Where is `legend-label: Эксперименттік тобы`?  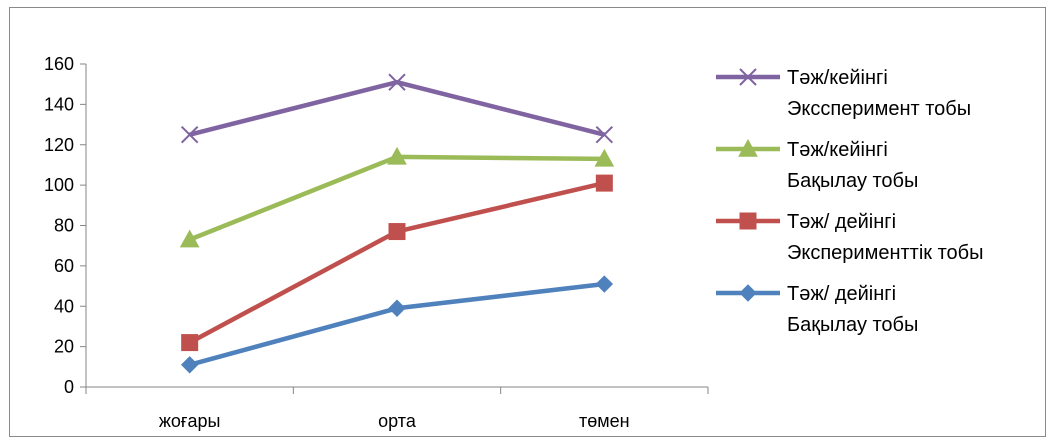 legend-label: Эксперименттік тобы is located at coordinates (885, 253).